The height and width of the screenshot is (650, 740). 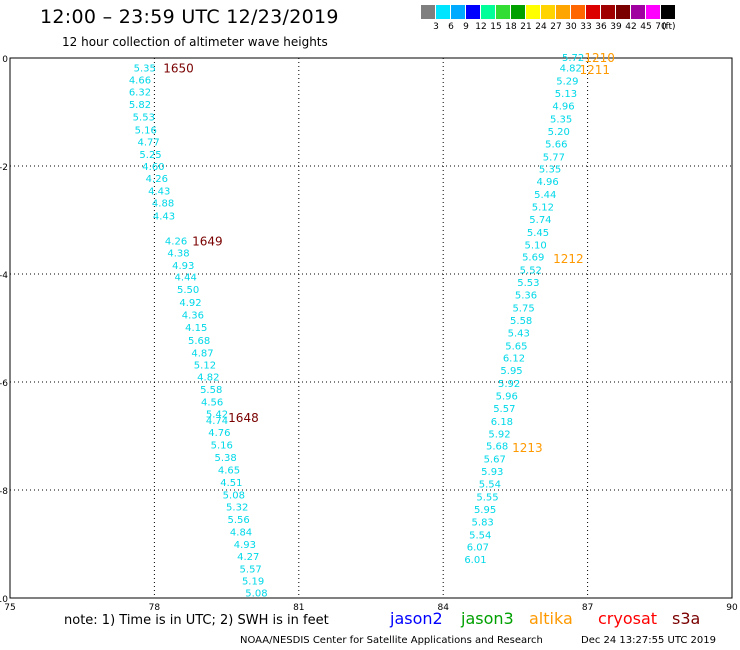 I want to click on swh-value-label: 5.65, so click(x=516, y=346).